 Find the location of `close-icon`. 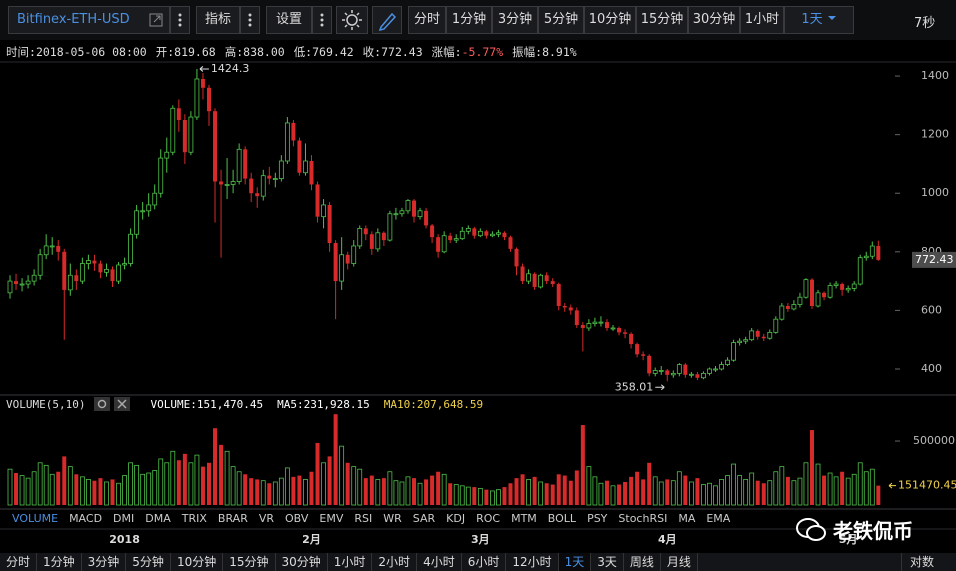

close-icon is located at coordinates (122, 404).